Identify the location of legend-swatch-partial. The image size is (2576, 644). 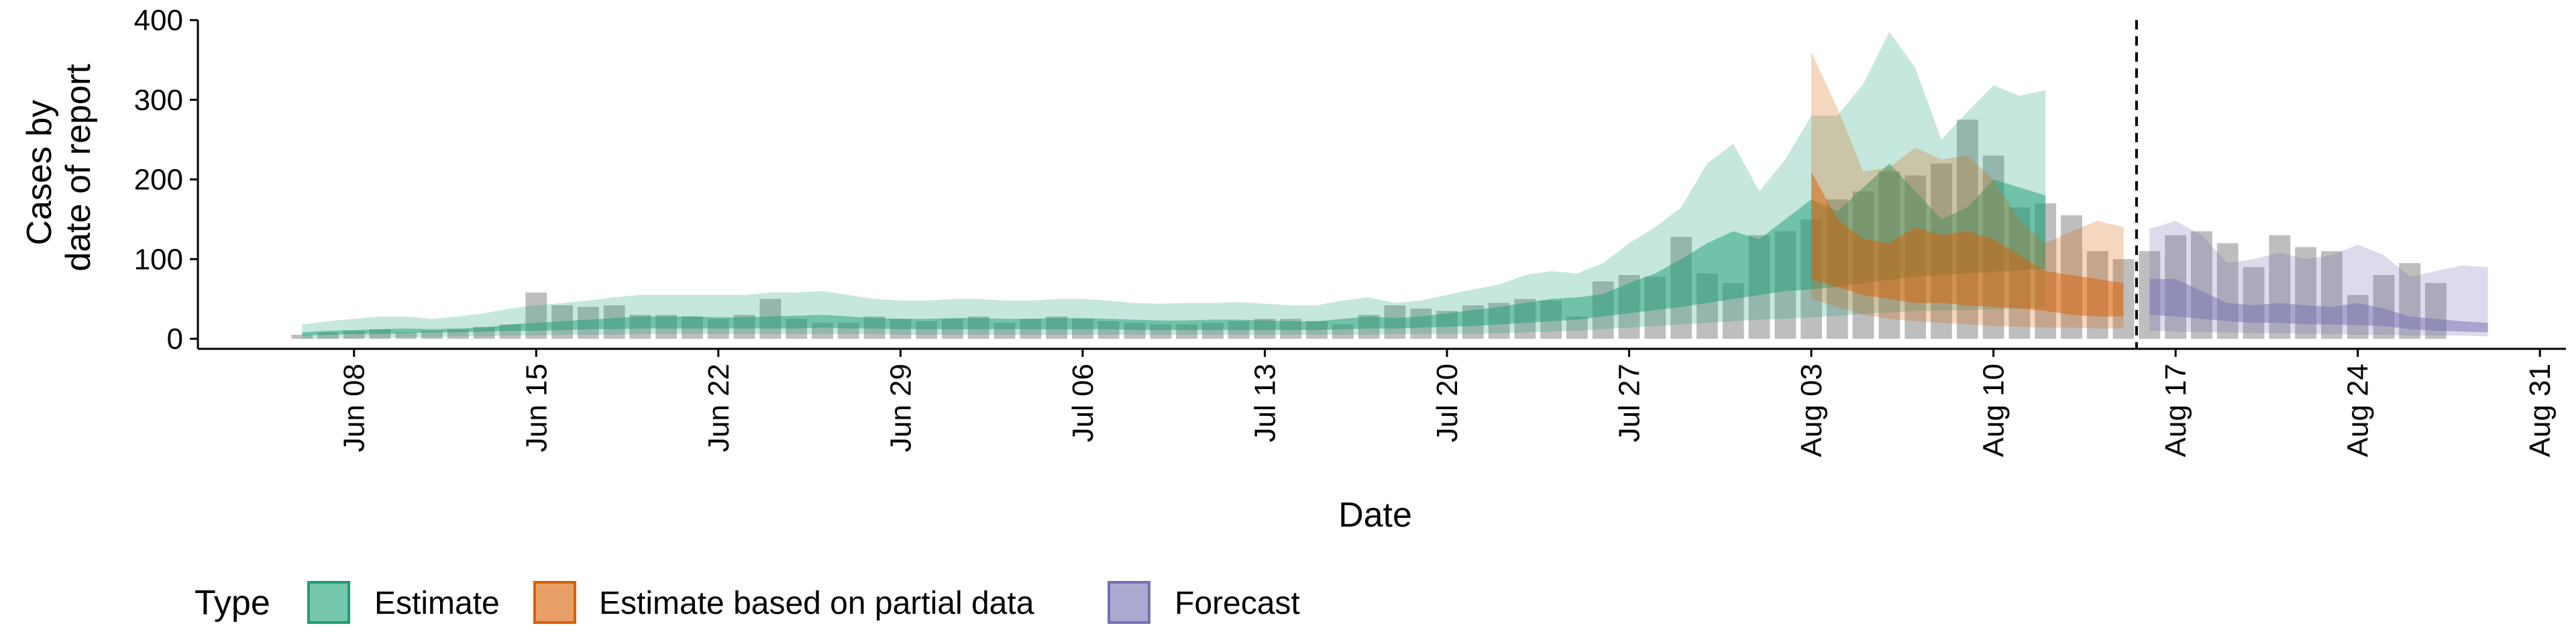
(554, 602).